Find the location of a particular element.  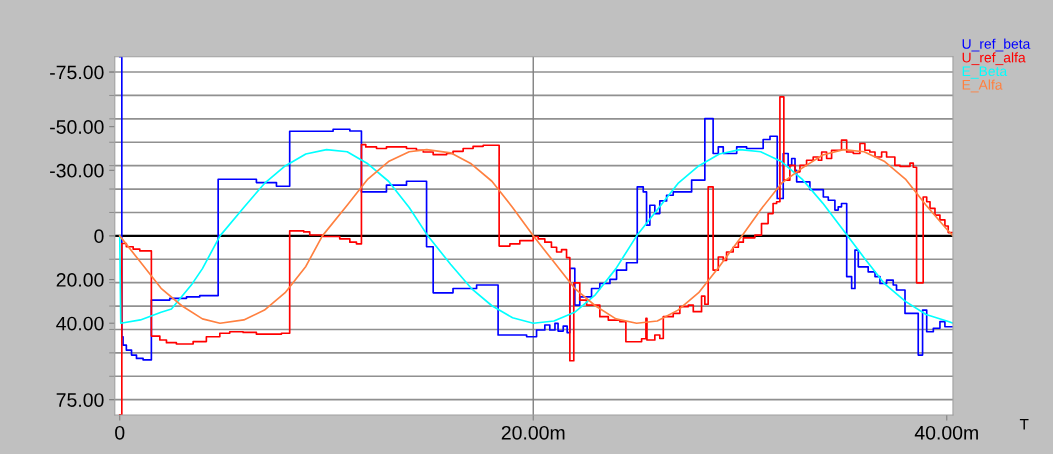

x-axis-title: T is located at coordinates (1024, 424).